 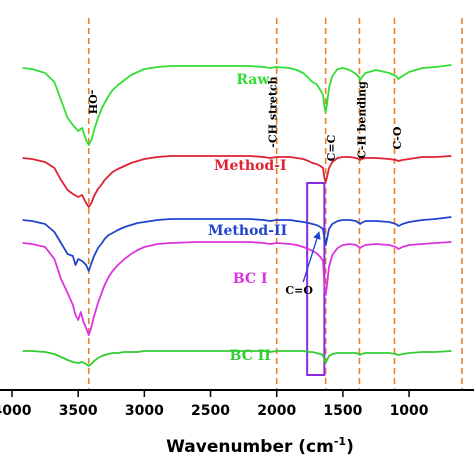 What do you see at coordinates (250, 356) in the screenshot?
I see `series-label-bc-ii: BC II` at bounding box center [250, 356].